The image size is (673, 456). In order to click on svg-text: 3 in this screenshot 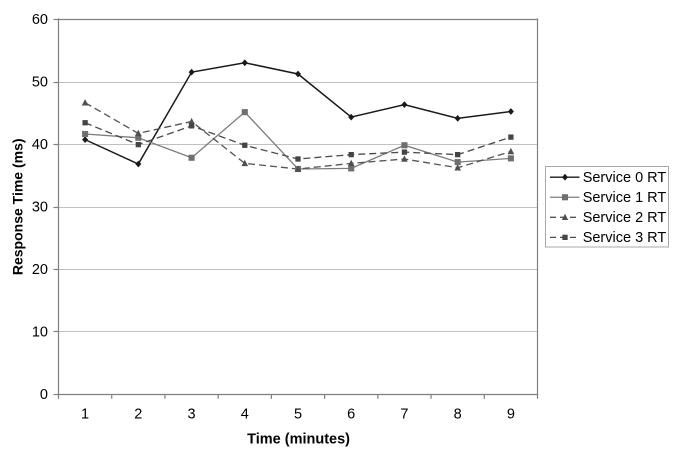, I will do `click(192, 414)`.